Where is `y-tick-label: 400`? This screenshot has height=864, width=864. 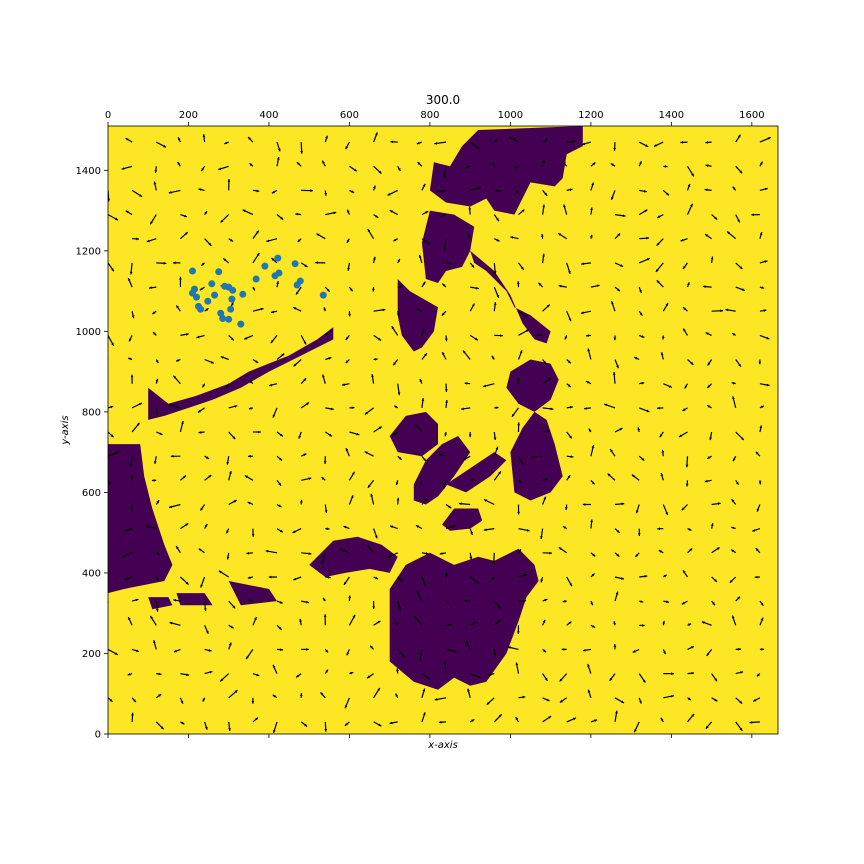
y-tick-label: 400 is located at coordinates (91, 573).